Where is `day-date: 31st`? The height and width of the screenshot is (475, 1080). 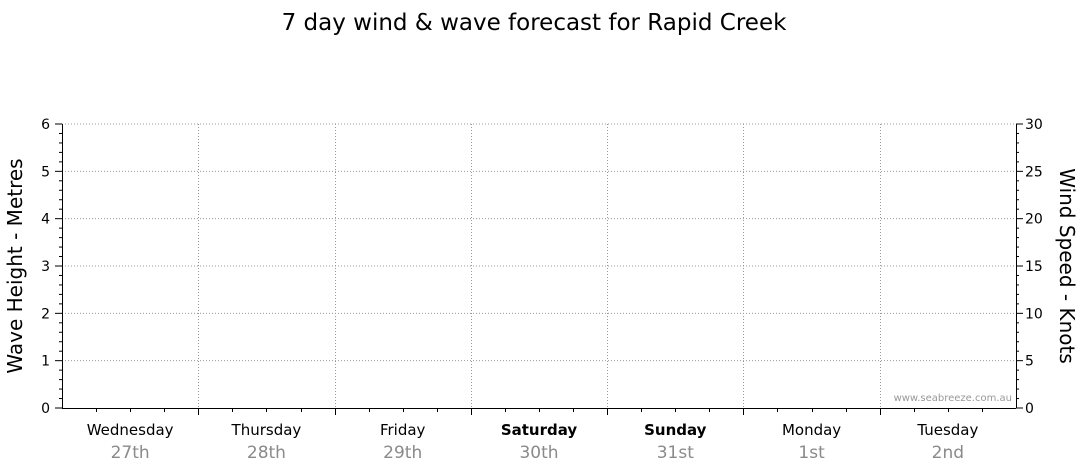 day-date: 31st is located at coordinates (675, 453).